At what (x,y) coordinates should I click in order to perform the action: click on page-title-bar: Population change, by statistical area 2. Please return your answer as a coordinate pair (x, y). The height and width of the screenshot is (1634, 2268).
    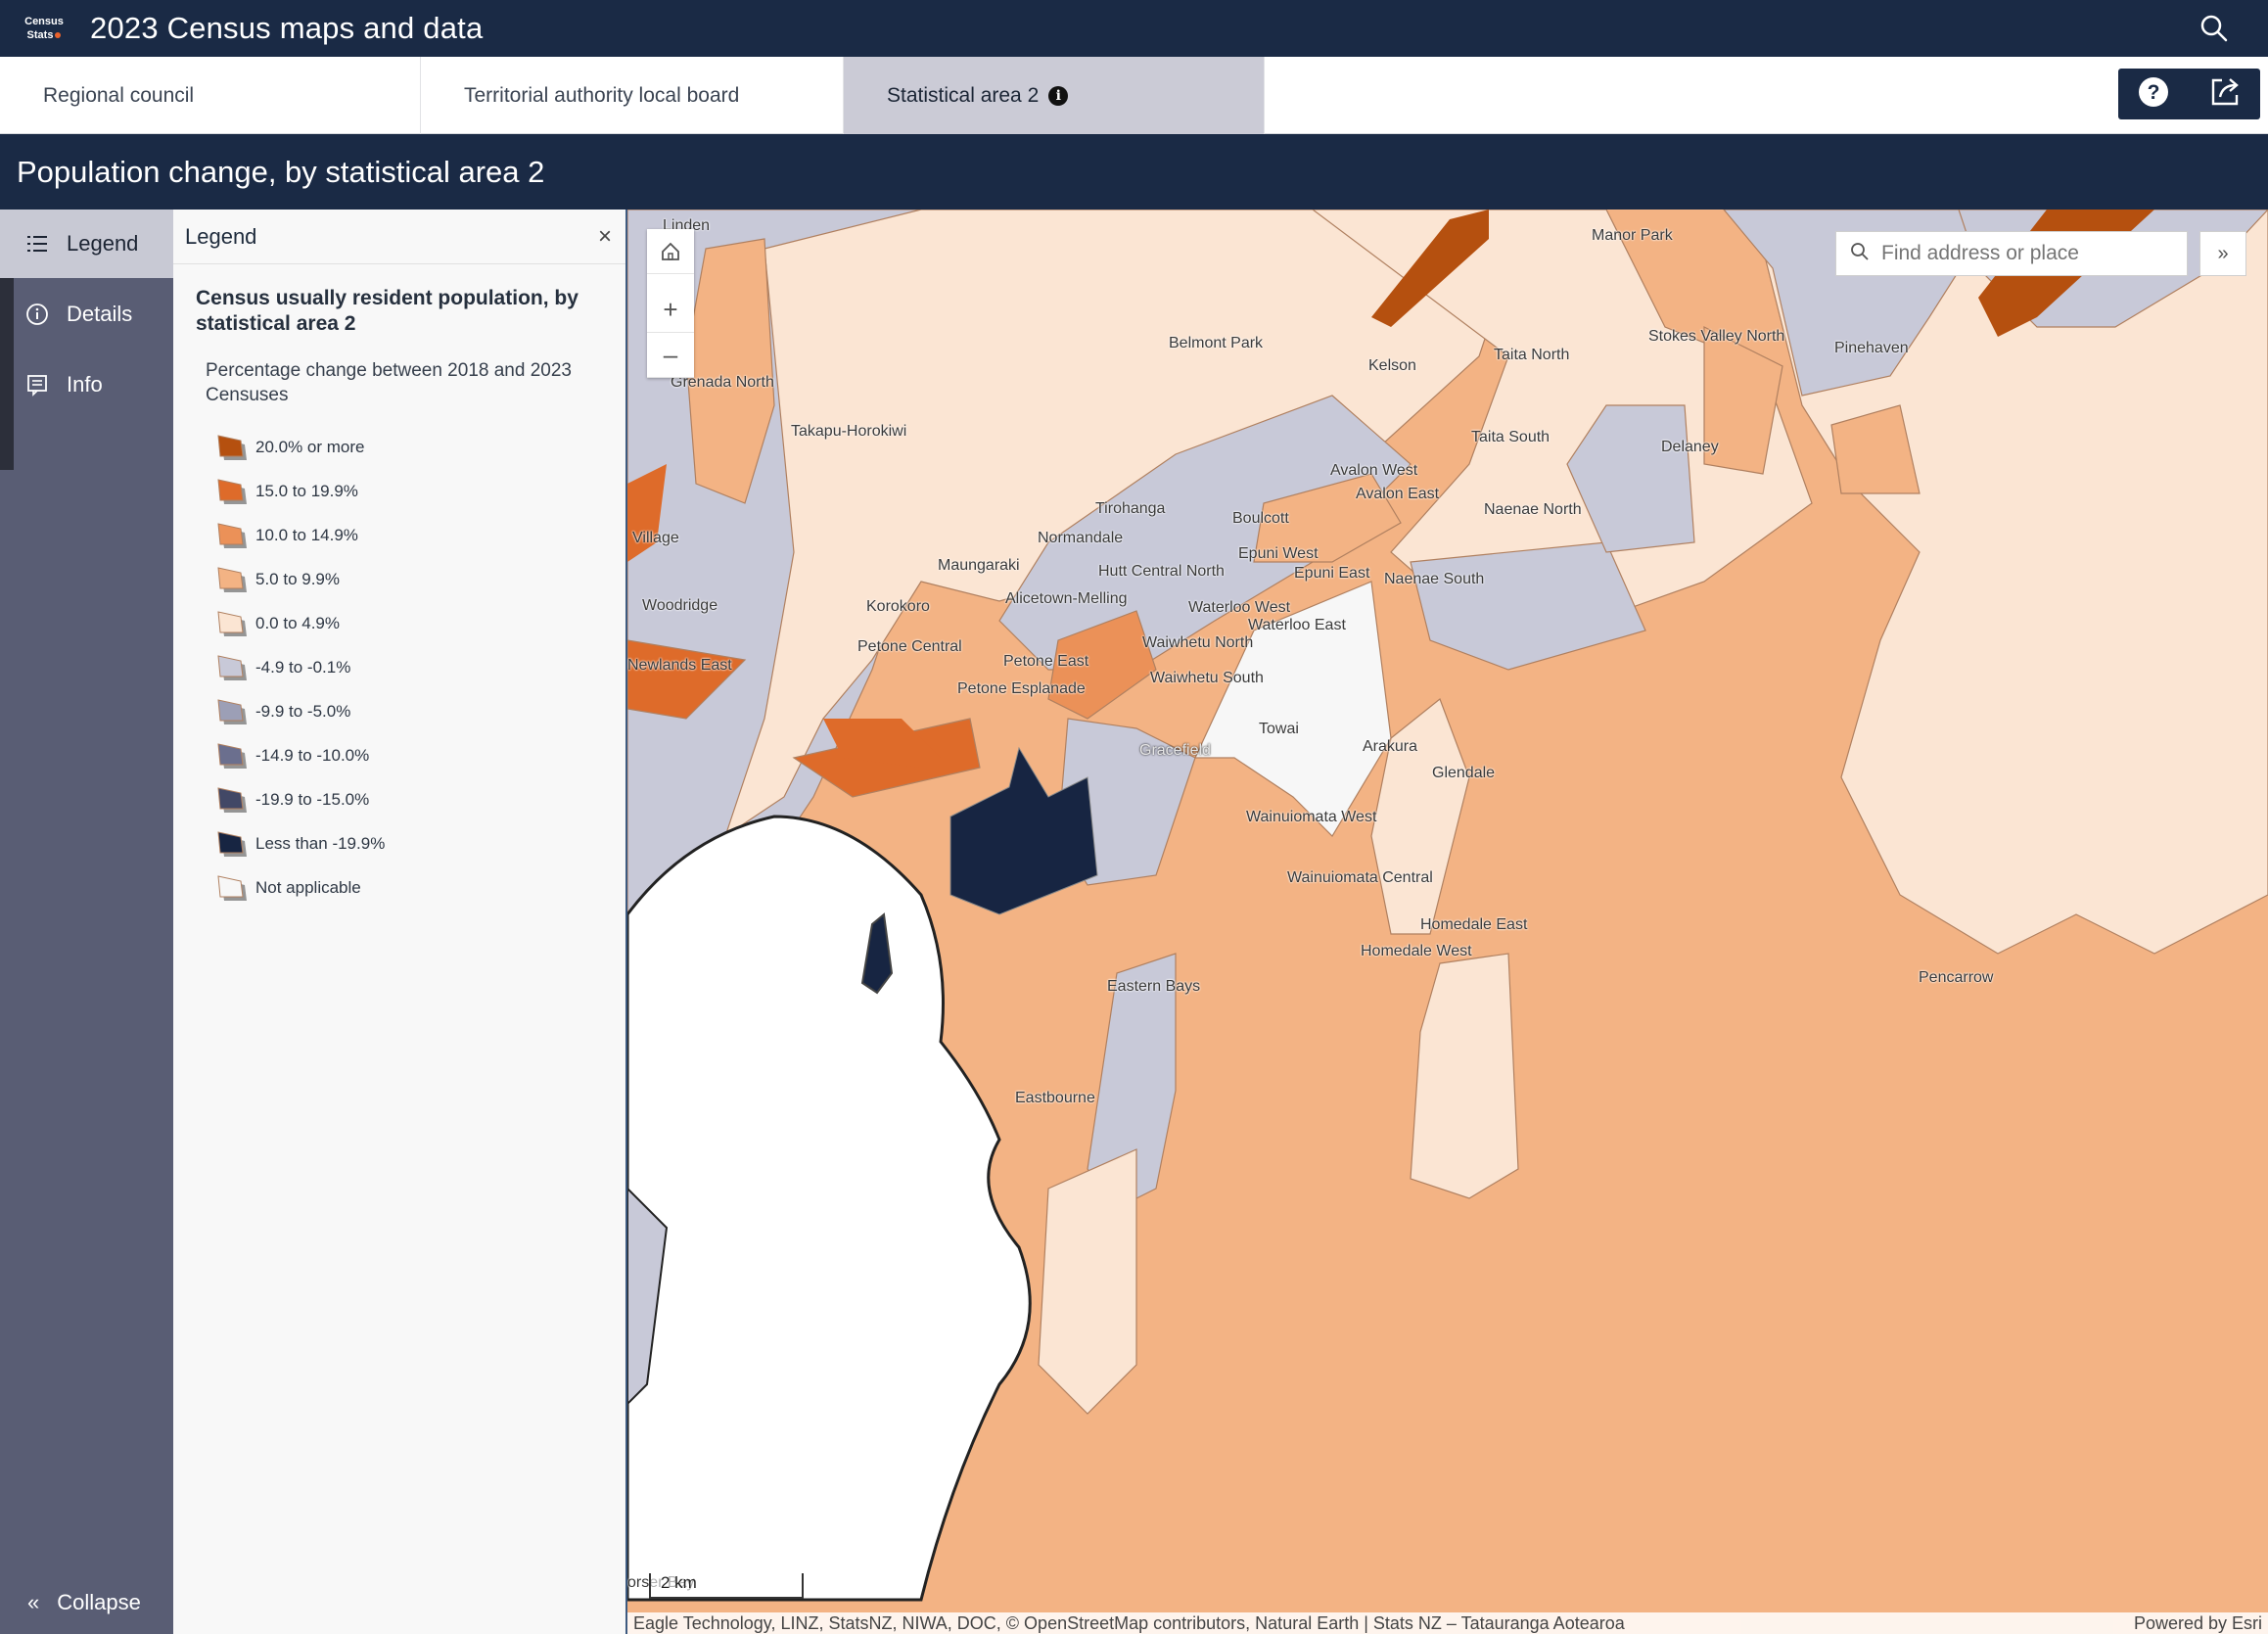
    Looking at the image, I should click on (1134, 172).